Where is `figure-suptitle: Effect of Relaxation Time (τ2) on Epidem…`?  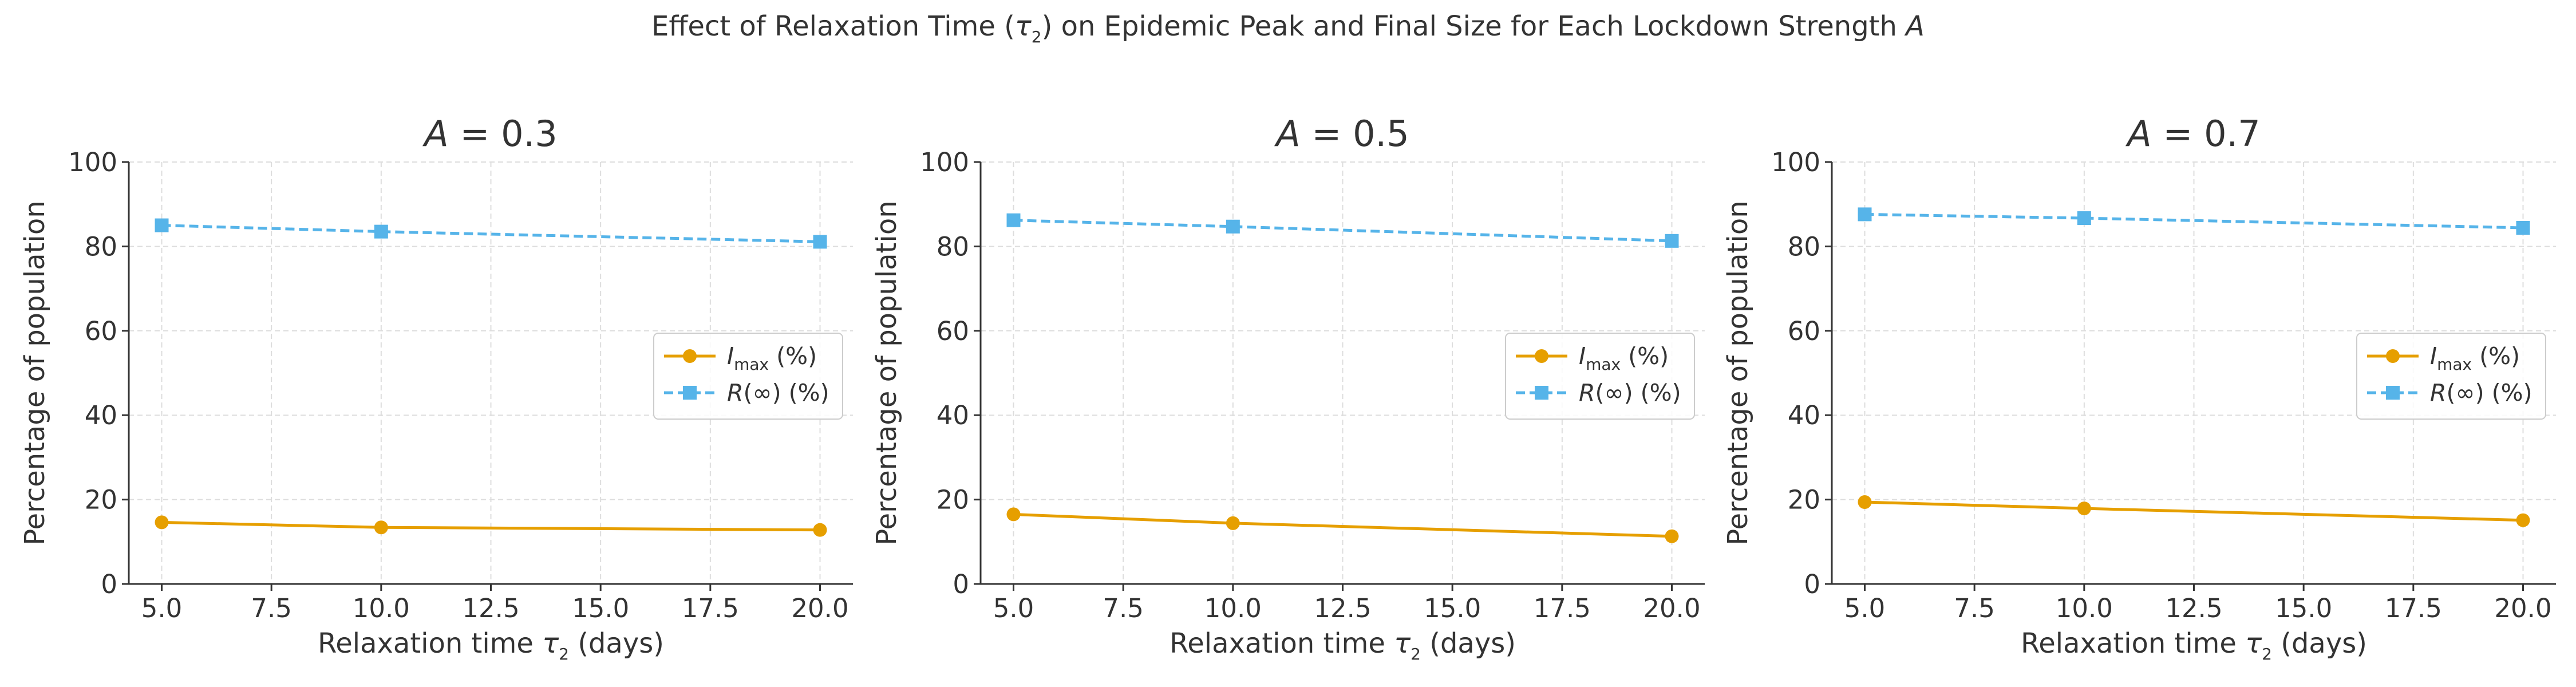 figure-suptitle: Effect of Relaxation Time (τ2) on Epidem… is located at coordinates (1288, 28).